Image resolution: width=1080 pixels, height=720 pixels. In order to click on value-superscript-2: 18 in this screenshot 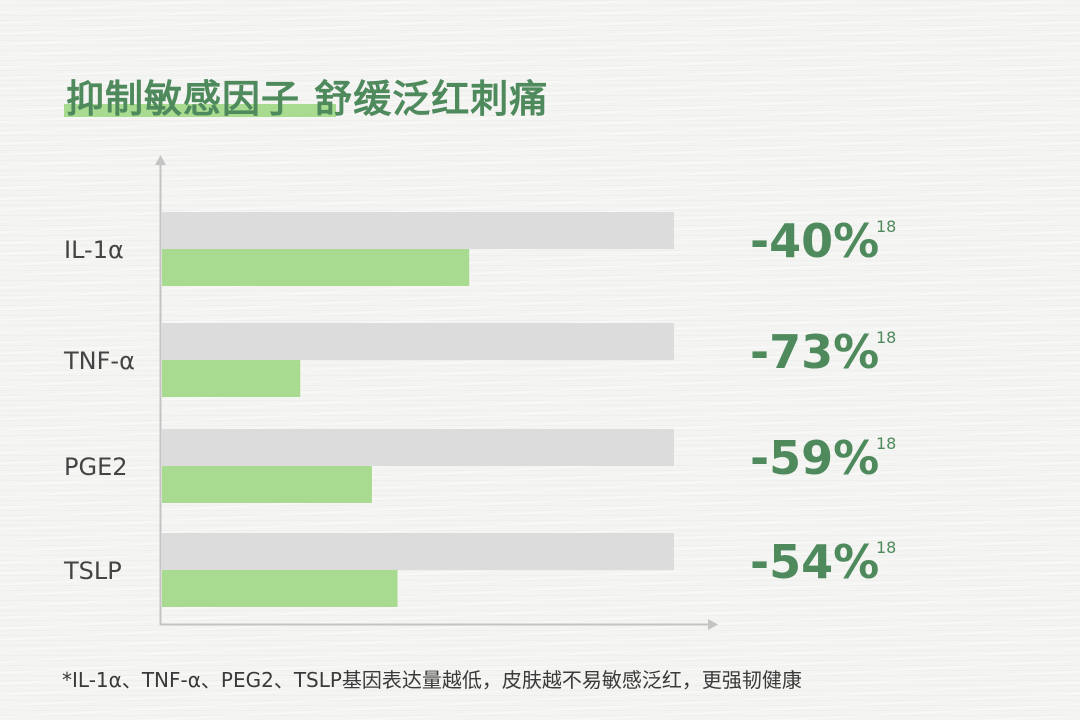, I will do `click(886, 443)`.